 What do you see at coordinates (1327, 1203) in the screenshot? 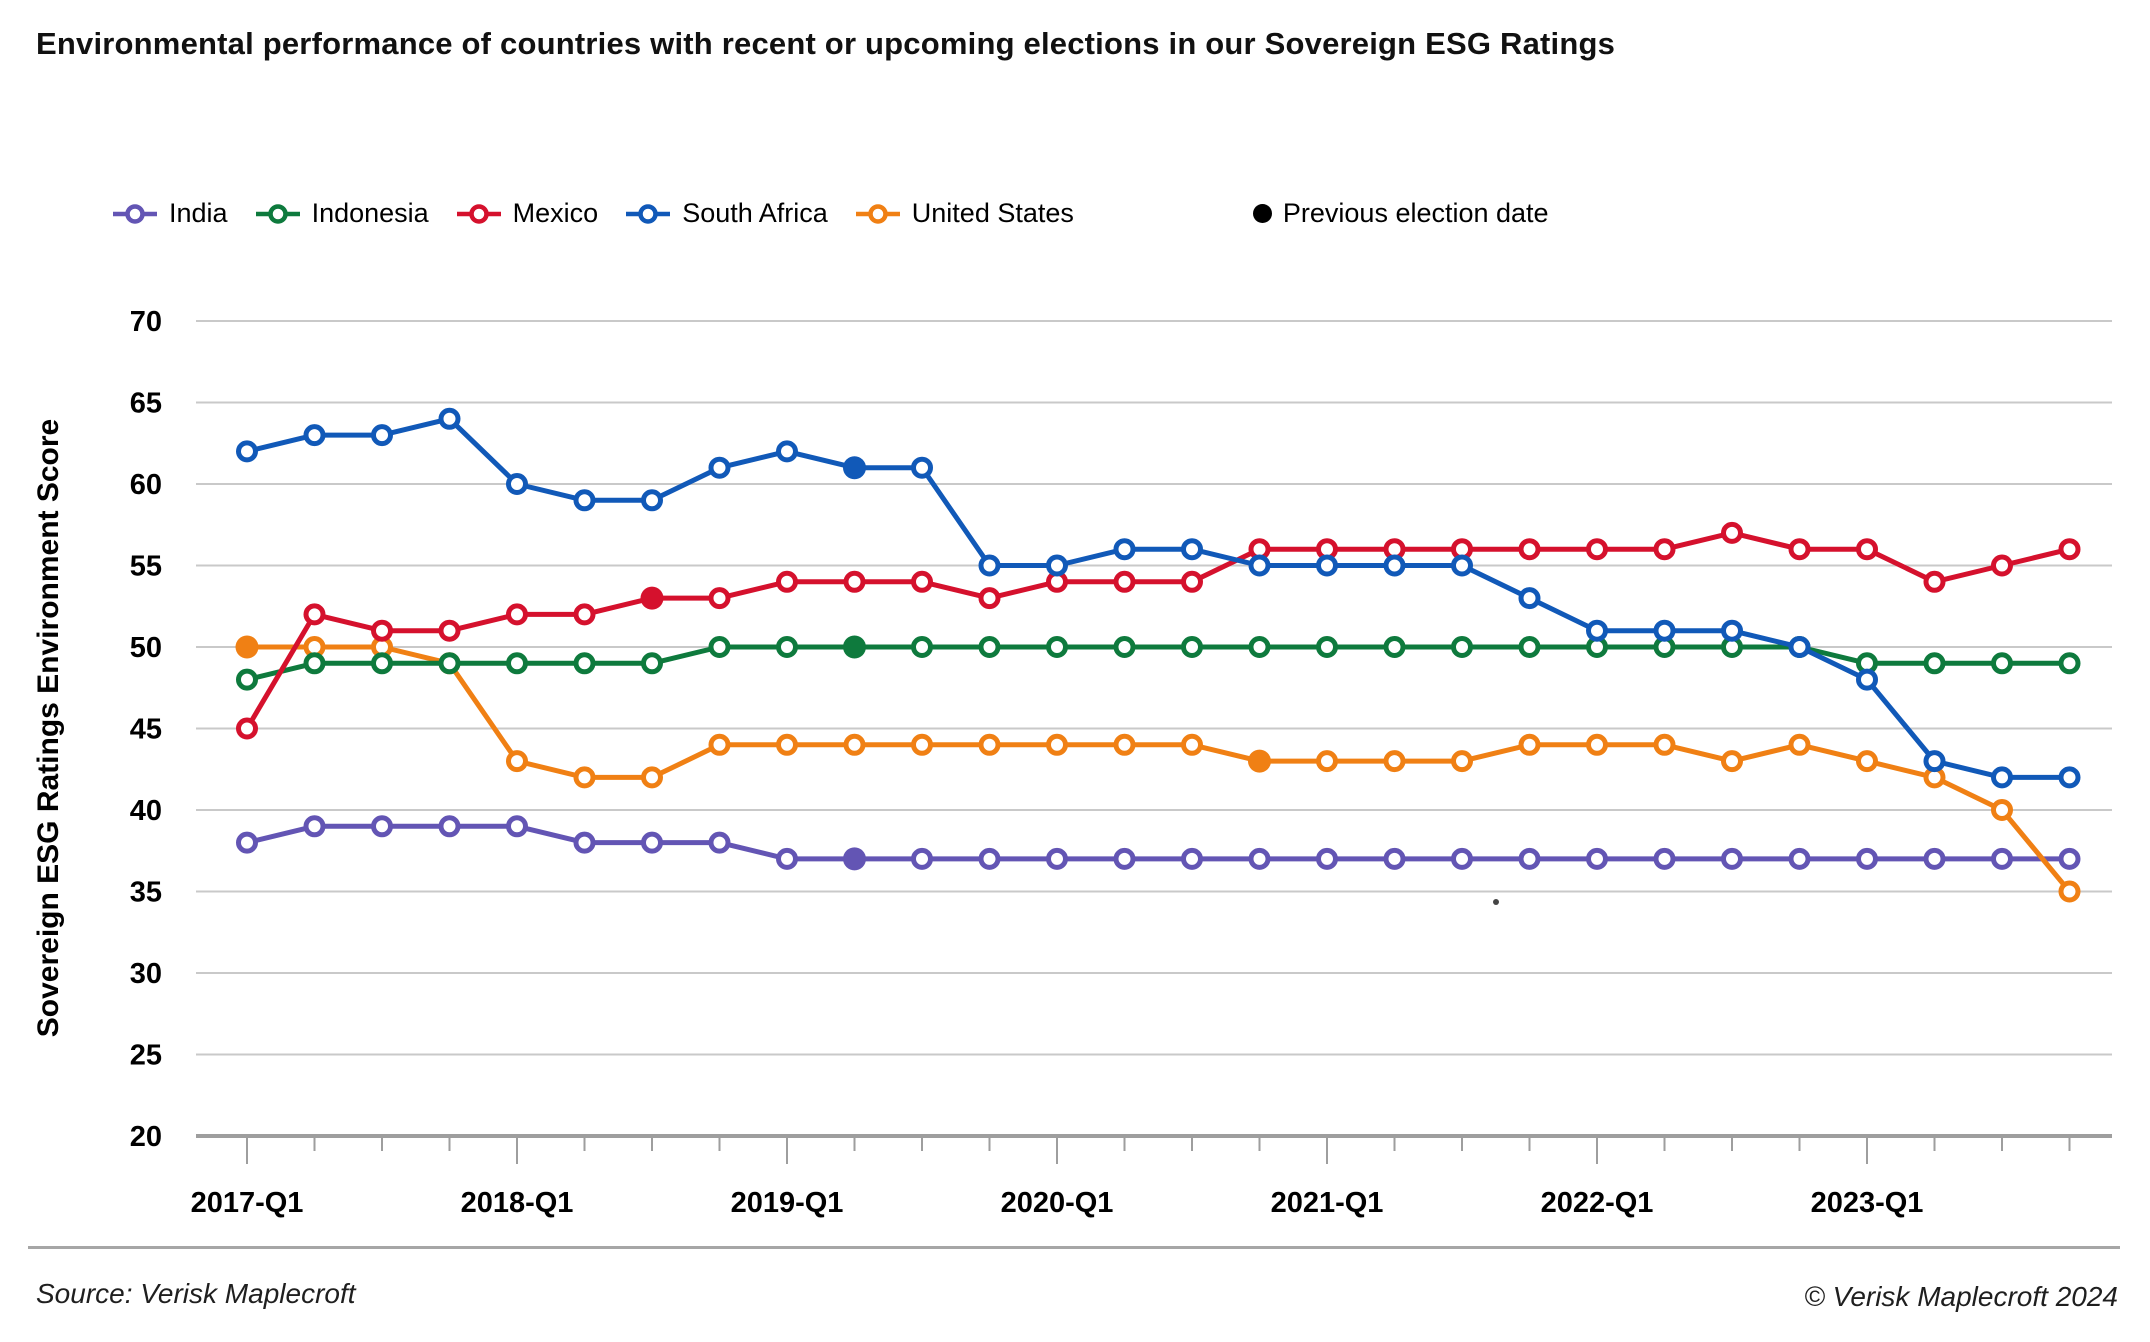
I see `svg-text: 2021-Q1` at bounding box center [1327, 1203].